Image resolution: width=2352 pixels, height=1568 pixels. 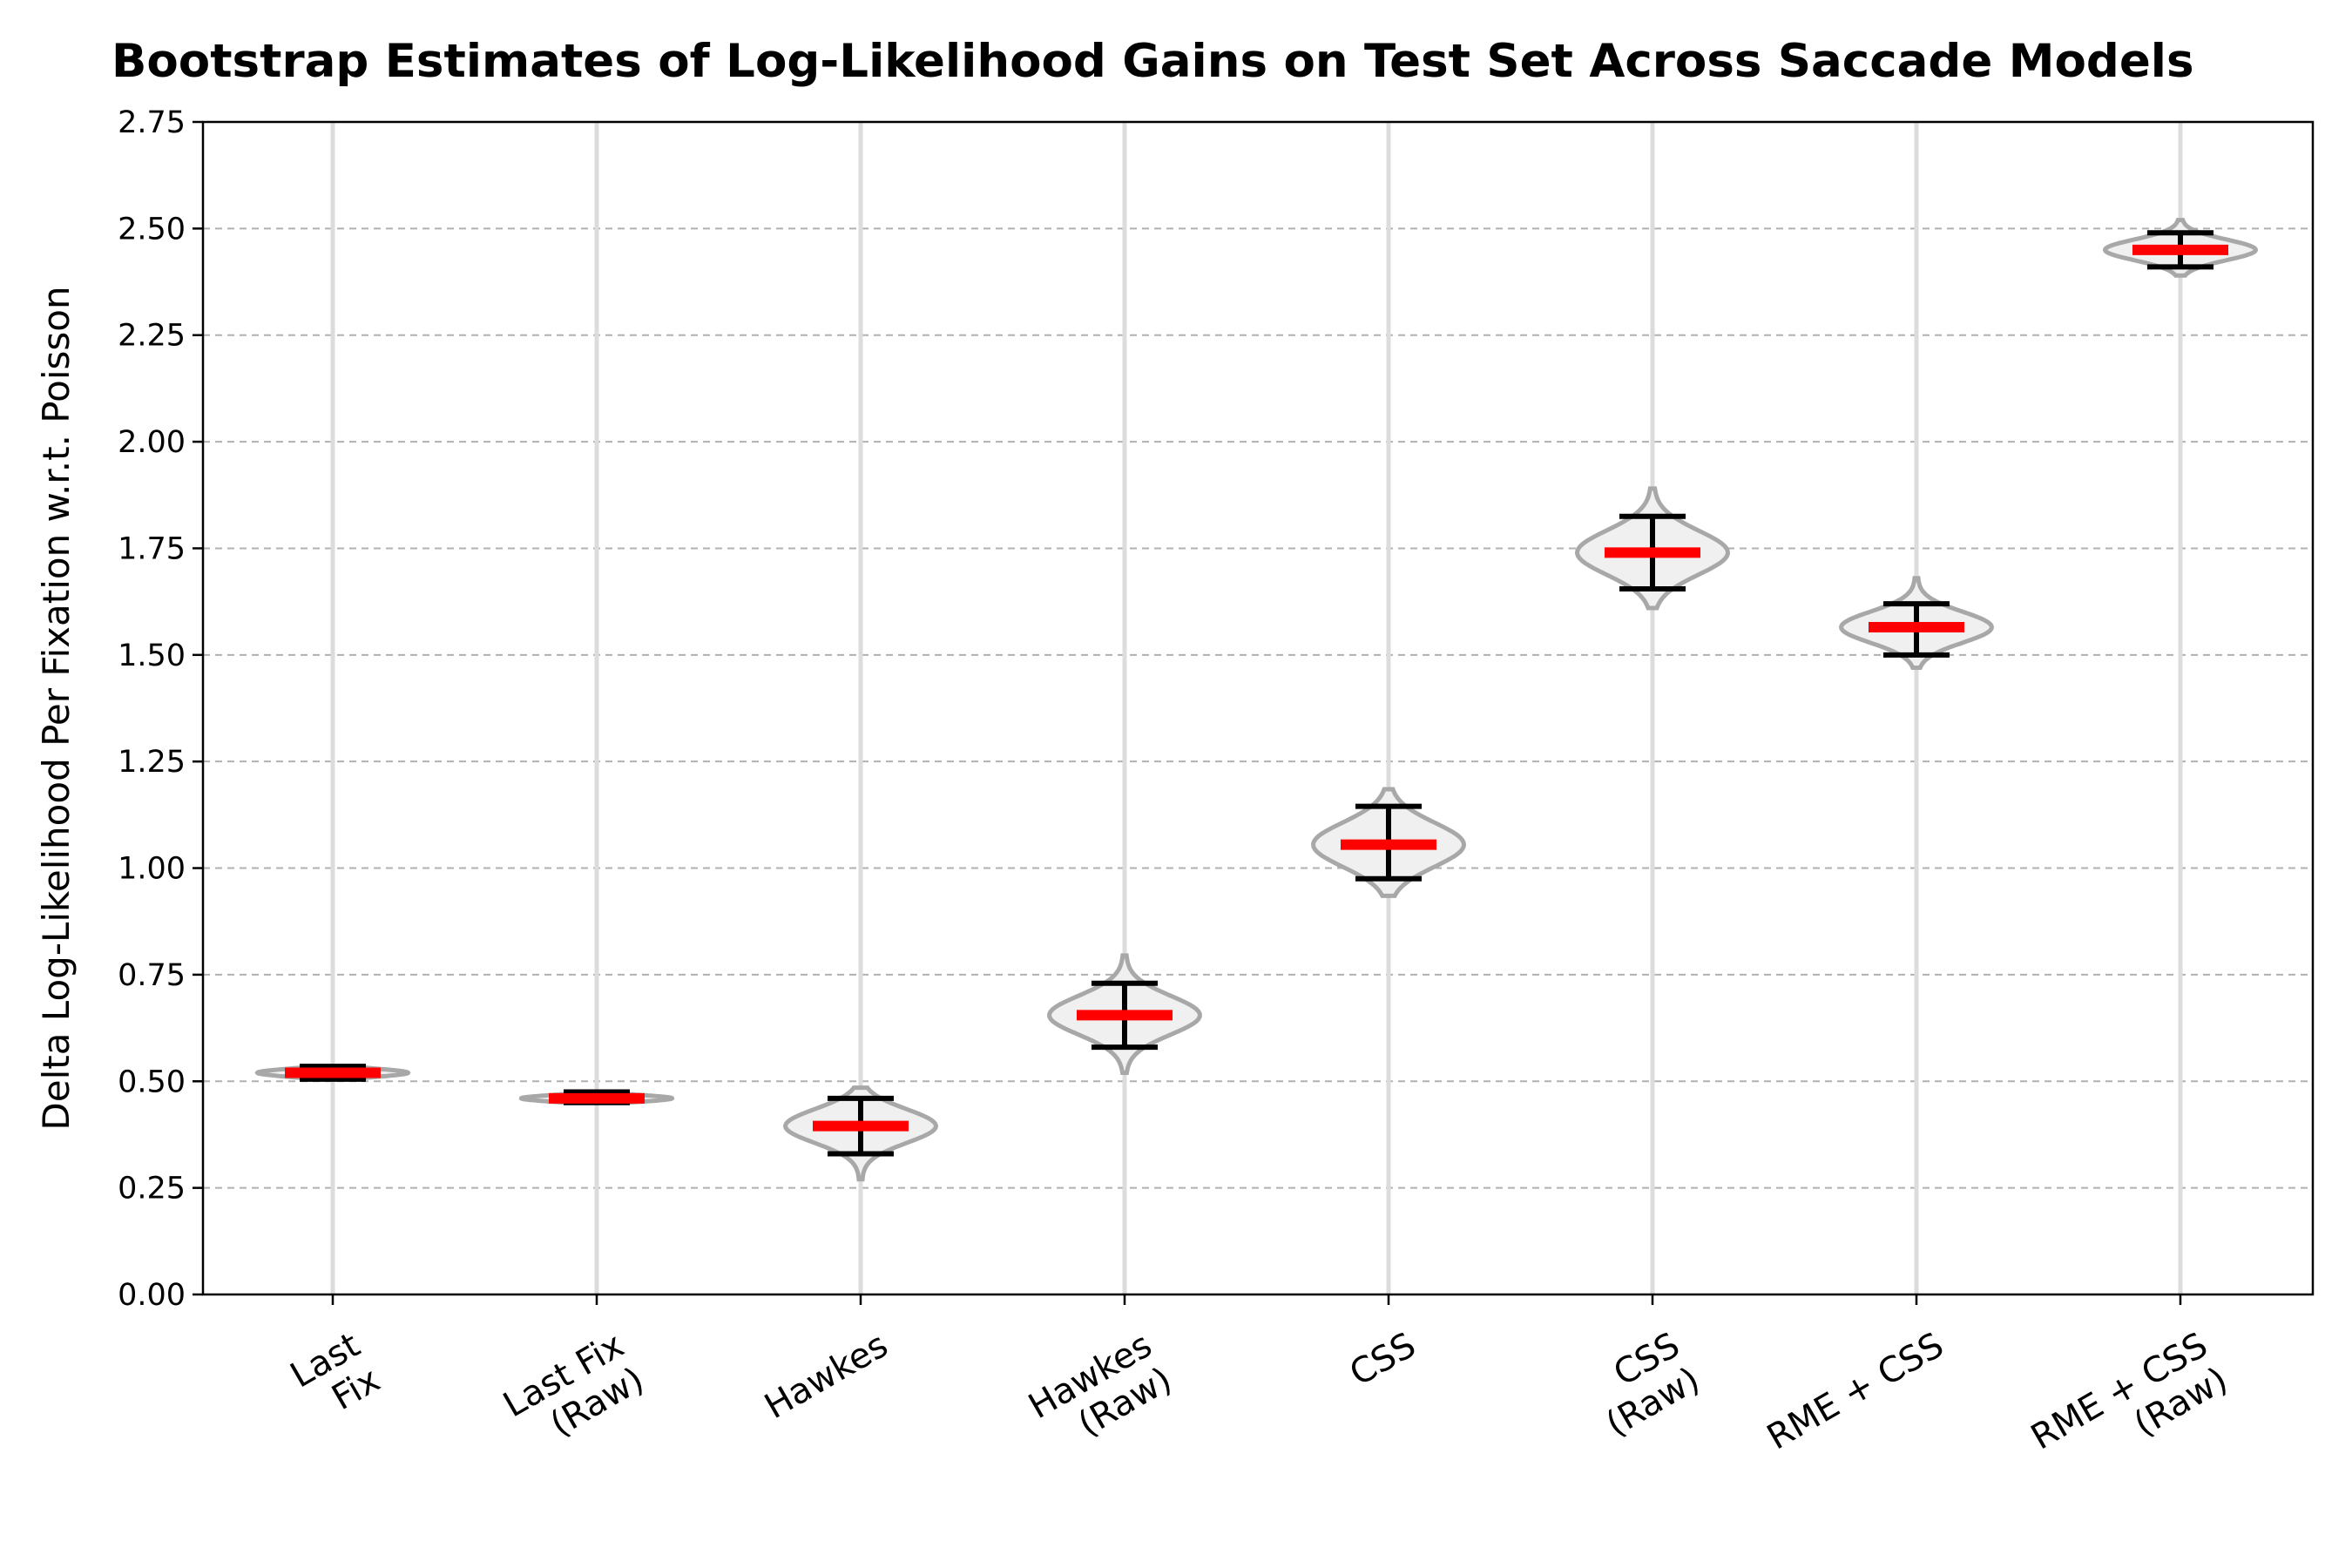 I want to click on y-tick-label: 0.25, so click(x=152, y=1189).